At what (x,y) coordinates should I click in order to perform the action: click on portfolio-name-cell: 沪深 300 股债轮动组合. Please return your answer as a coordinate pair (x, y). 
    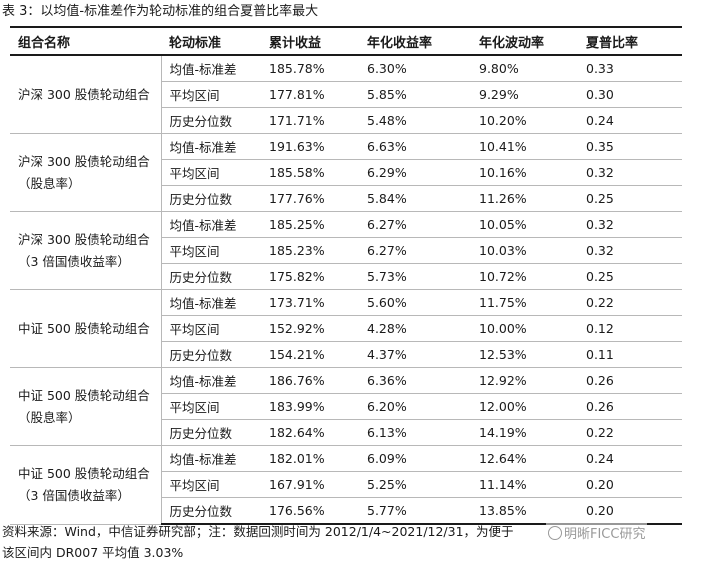
    Looking at the image, I should click on (86, 94).